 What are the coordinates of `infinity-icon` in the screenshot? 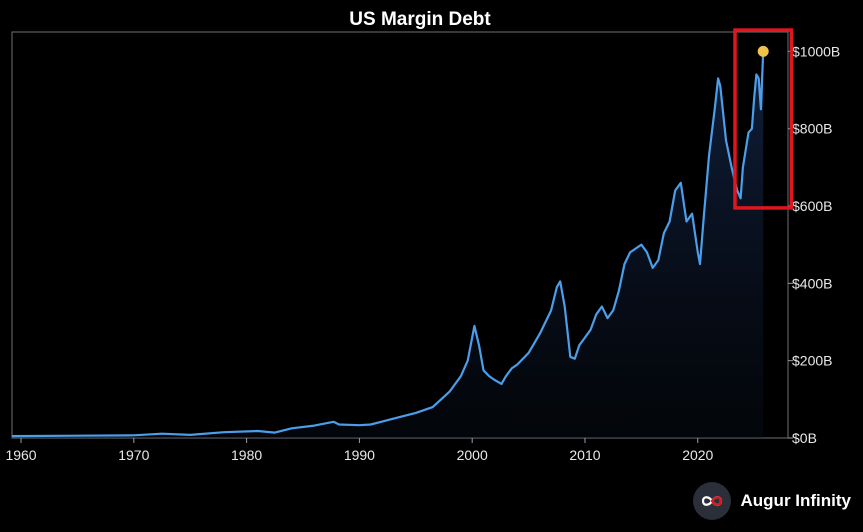 It's located at (711, 501).